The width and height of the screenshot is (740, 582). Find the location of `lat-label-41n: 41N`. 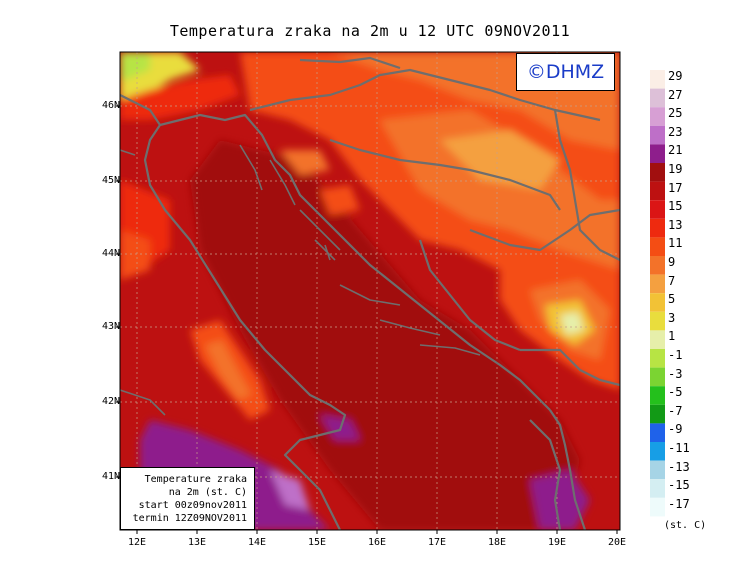

lat-label-41n: 41N is located at coordinates (110, 476).